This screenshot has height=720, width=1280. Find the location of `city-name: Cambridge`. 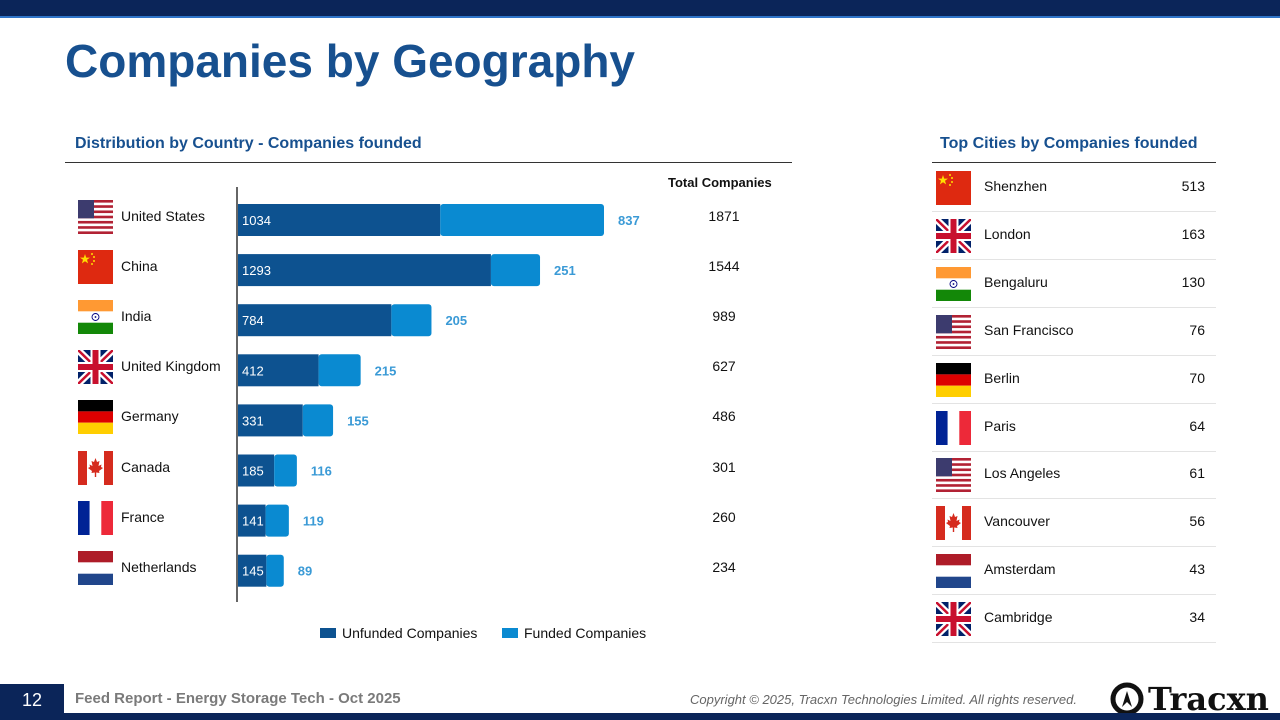

city-name: Cambridge is located at coordinates (1018, 617).